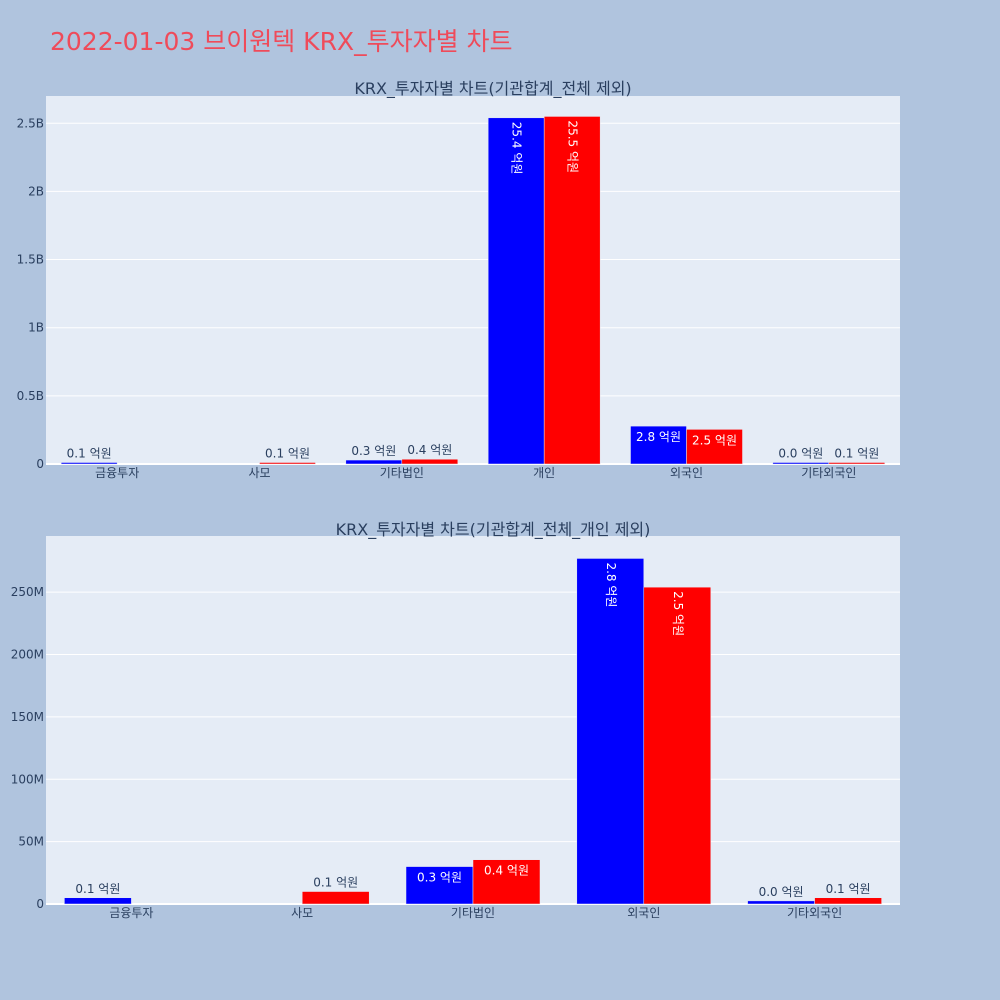  Describe the element at coordinates (31, 842) in the screenshot. I see `y-tick-label: 50M` at that location.